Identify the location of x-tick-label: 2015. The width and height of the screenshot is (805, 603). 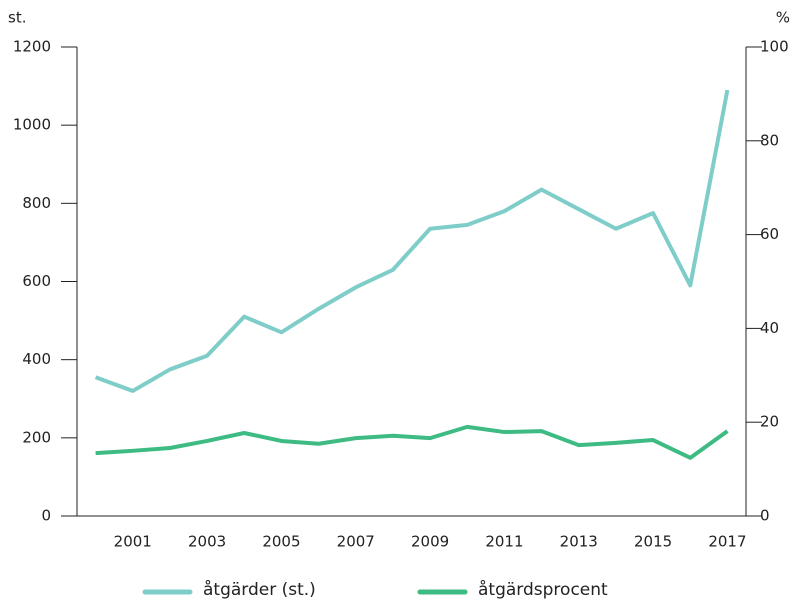
(653, 542).